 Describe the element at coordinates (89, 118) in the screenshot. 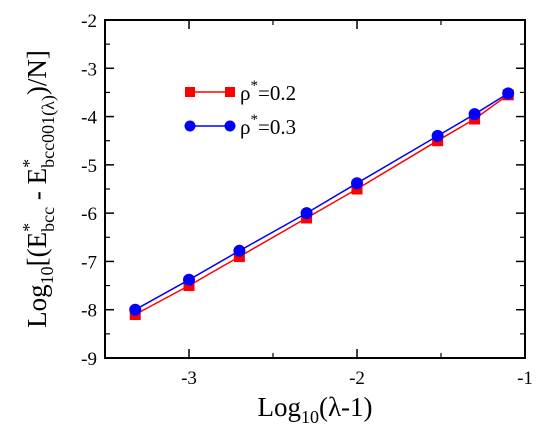

I see `y-tick-label: -4` at that location.